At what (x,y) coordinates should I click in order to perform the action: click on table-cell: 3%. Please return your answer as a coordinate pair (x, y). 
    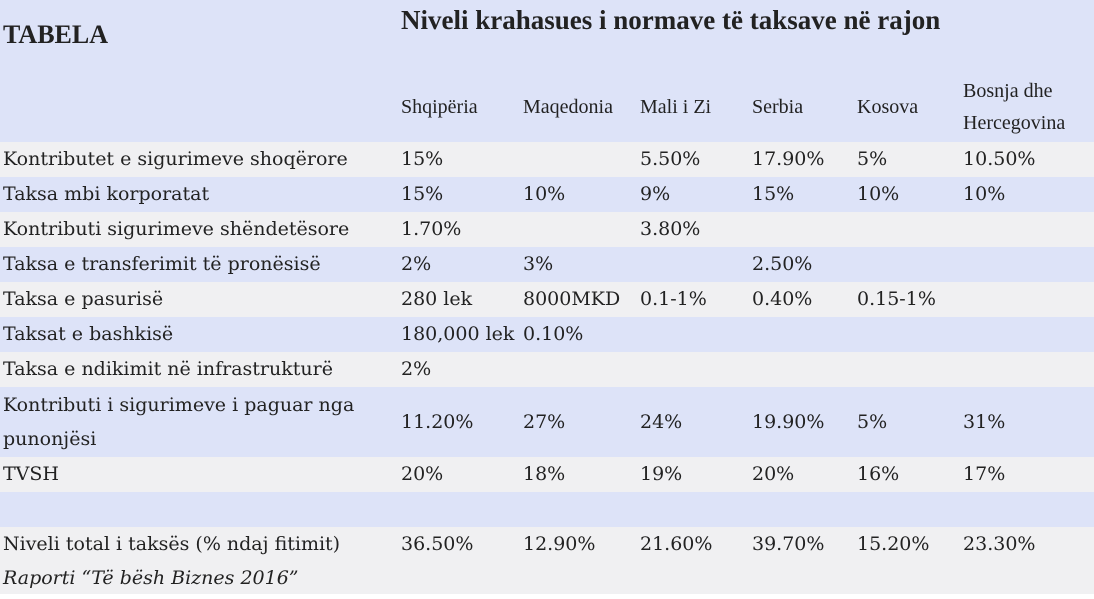
    Looking at the image, I should click on (538, 264).